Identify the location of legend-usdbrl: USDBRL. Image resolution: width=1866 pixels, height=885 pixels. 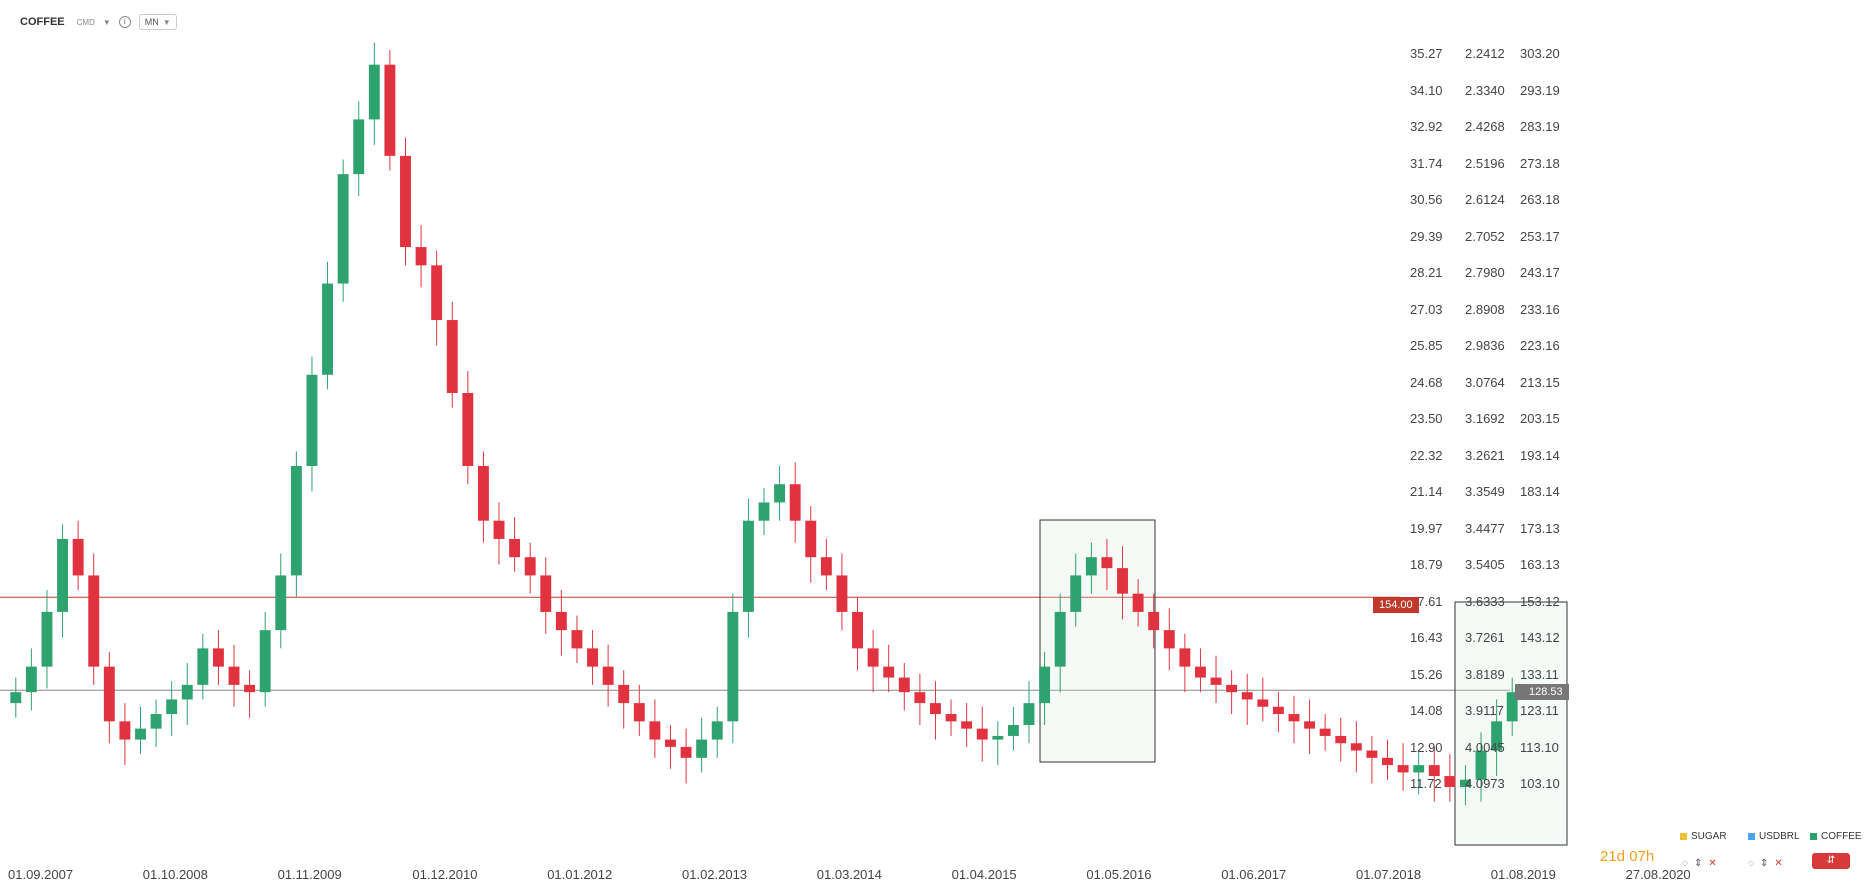
(1774, 836).